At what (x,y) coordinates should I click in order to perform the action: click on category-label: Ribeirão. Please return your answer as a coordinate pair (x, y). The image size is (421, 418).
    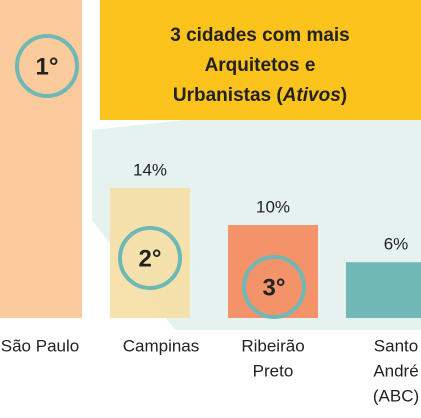
    Looking at the image, I should click on (272, 345).